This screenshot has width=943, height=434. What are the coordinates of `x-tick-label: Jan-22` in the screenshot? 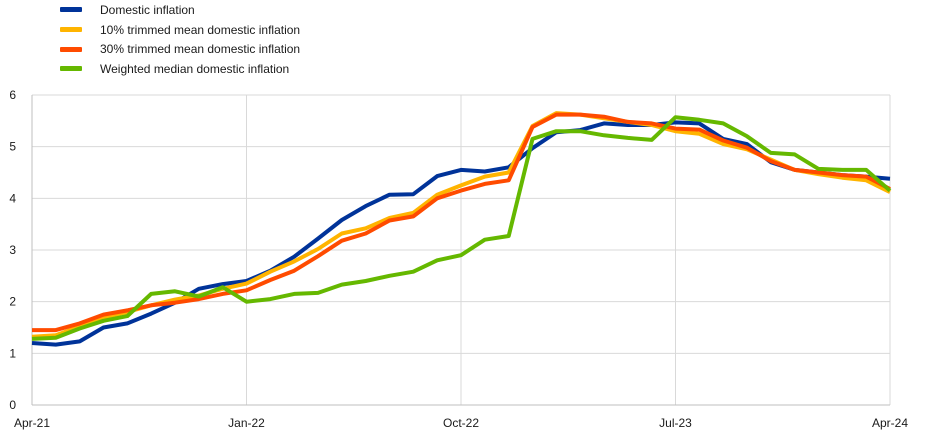 It's located at (246, 423).